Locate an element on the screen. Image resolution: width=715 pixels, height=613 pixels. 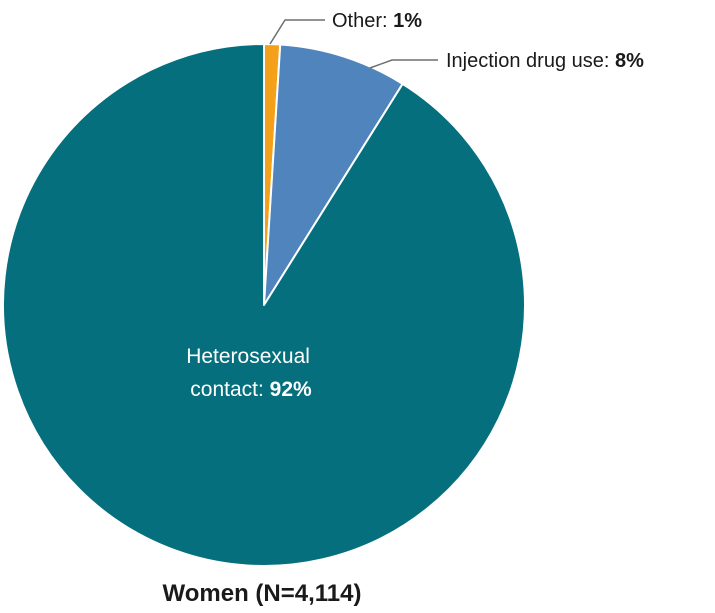
chart-title: Women (N=4,114) is located at coordinates (262, 593).